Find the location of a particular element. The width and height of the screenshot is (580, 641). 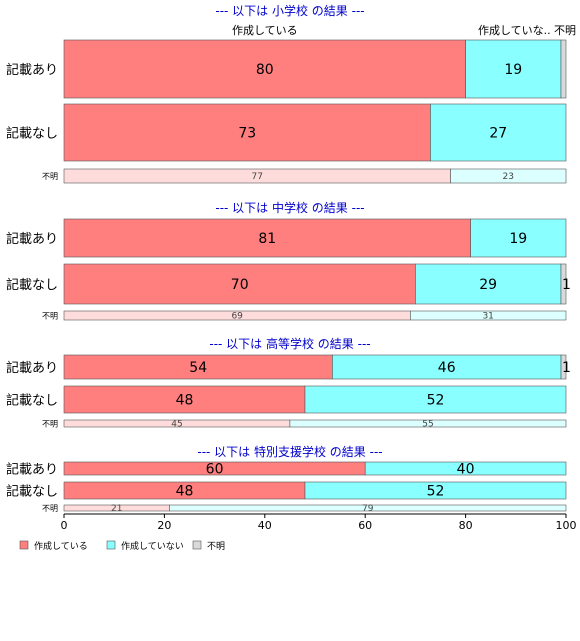

column-label: 不明 is located at coordinates (565, 30).